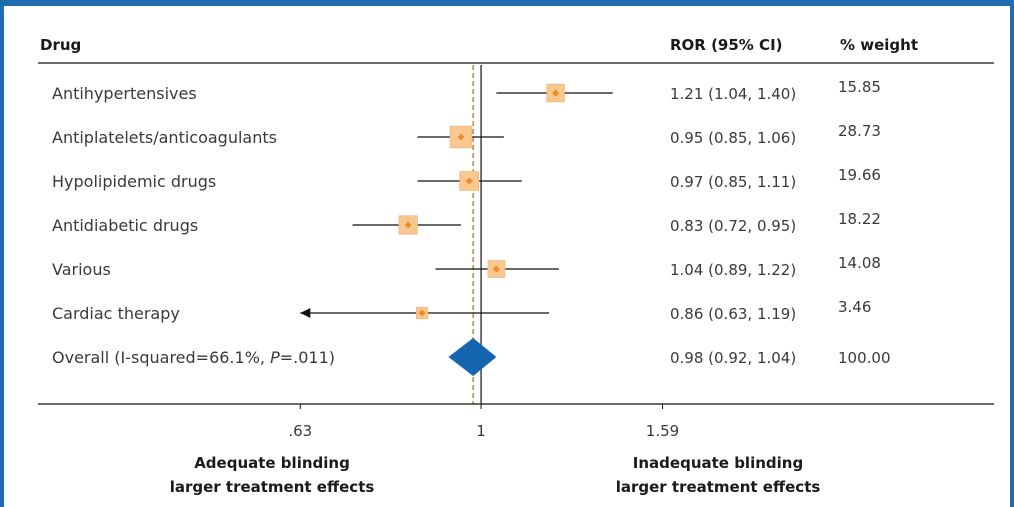 The height and width of the screenshot is (507, 1014). What do you see at coordinates (733, 226) in the screenshot?
I see `row-ci: 0.83 (0.72, 0.95)` at bounding box center [733, 226].